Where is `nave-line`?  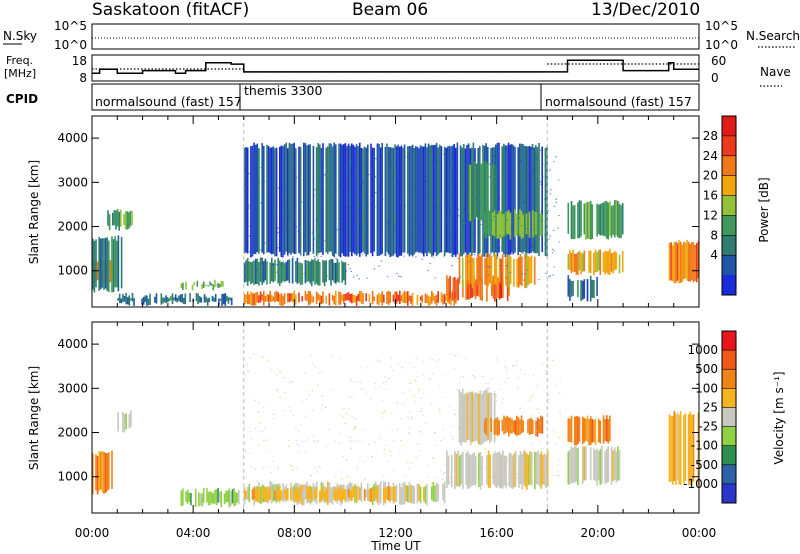 nave-line is located at coordinates (395, 68).